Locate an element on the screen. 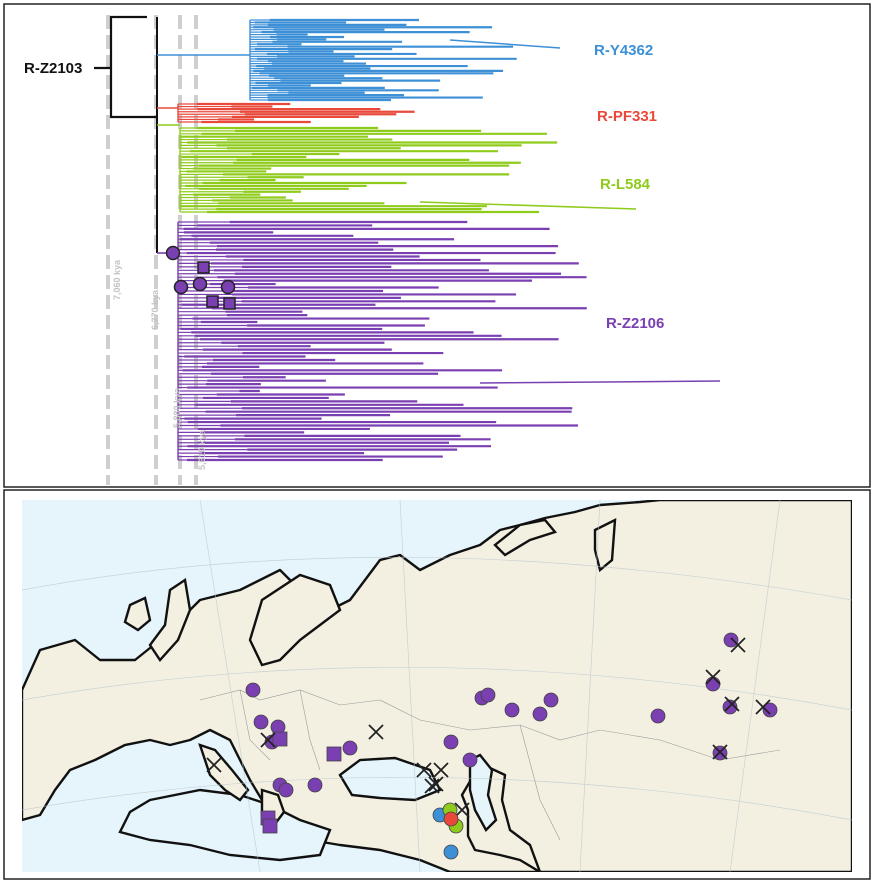 The width and height of the screenshot is (874, 884). clade-label-y4362: R-Y4362 is located at coordinates (623, 50).